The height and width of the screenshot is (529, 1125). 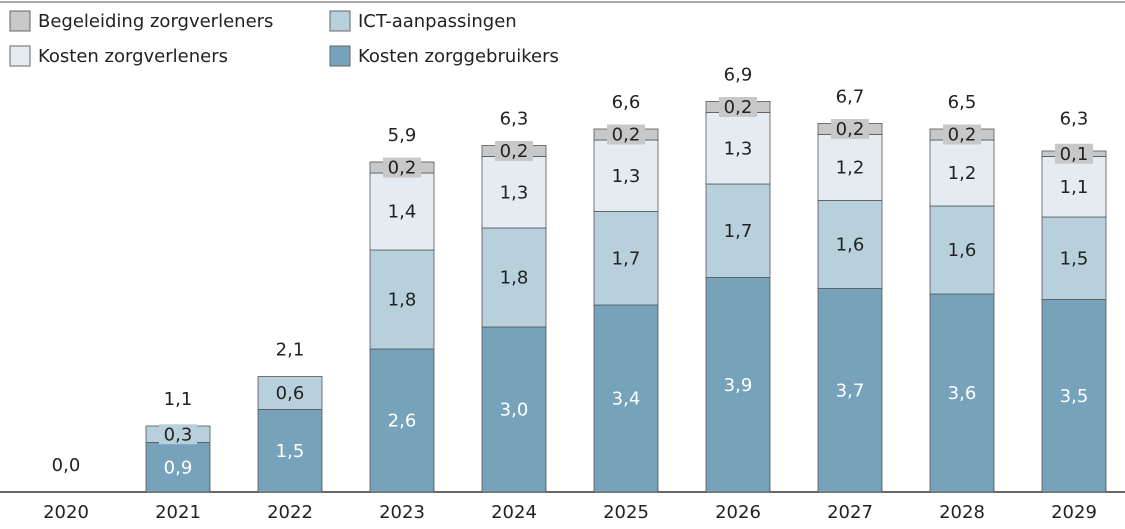 What do you see at coordinates (626, 512) in the screenshot?
I see `x-tick-label: 2025` at bounding box center [626, 512].